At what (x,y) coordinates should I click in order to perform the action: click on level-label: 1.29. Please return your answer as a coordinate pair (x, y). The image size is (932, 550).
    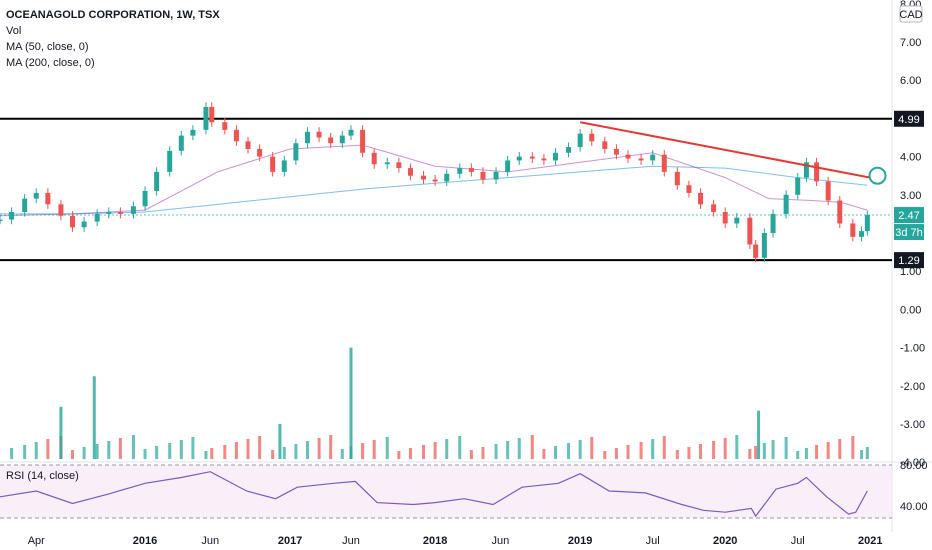
    Looking at the image, I should click on (908, 261).